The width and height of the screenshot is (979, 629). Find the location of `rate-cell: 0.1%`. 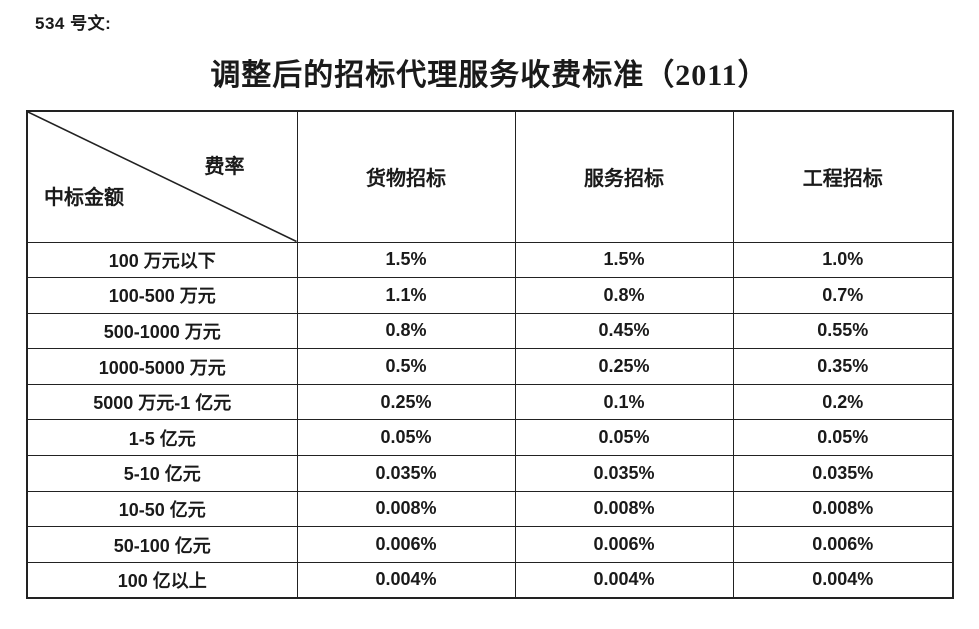

rate-cell: 0.1% is located at coordinates (624, 402).